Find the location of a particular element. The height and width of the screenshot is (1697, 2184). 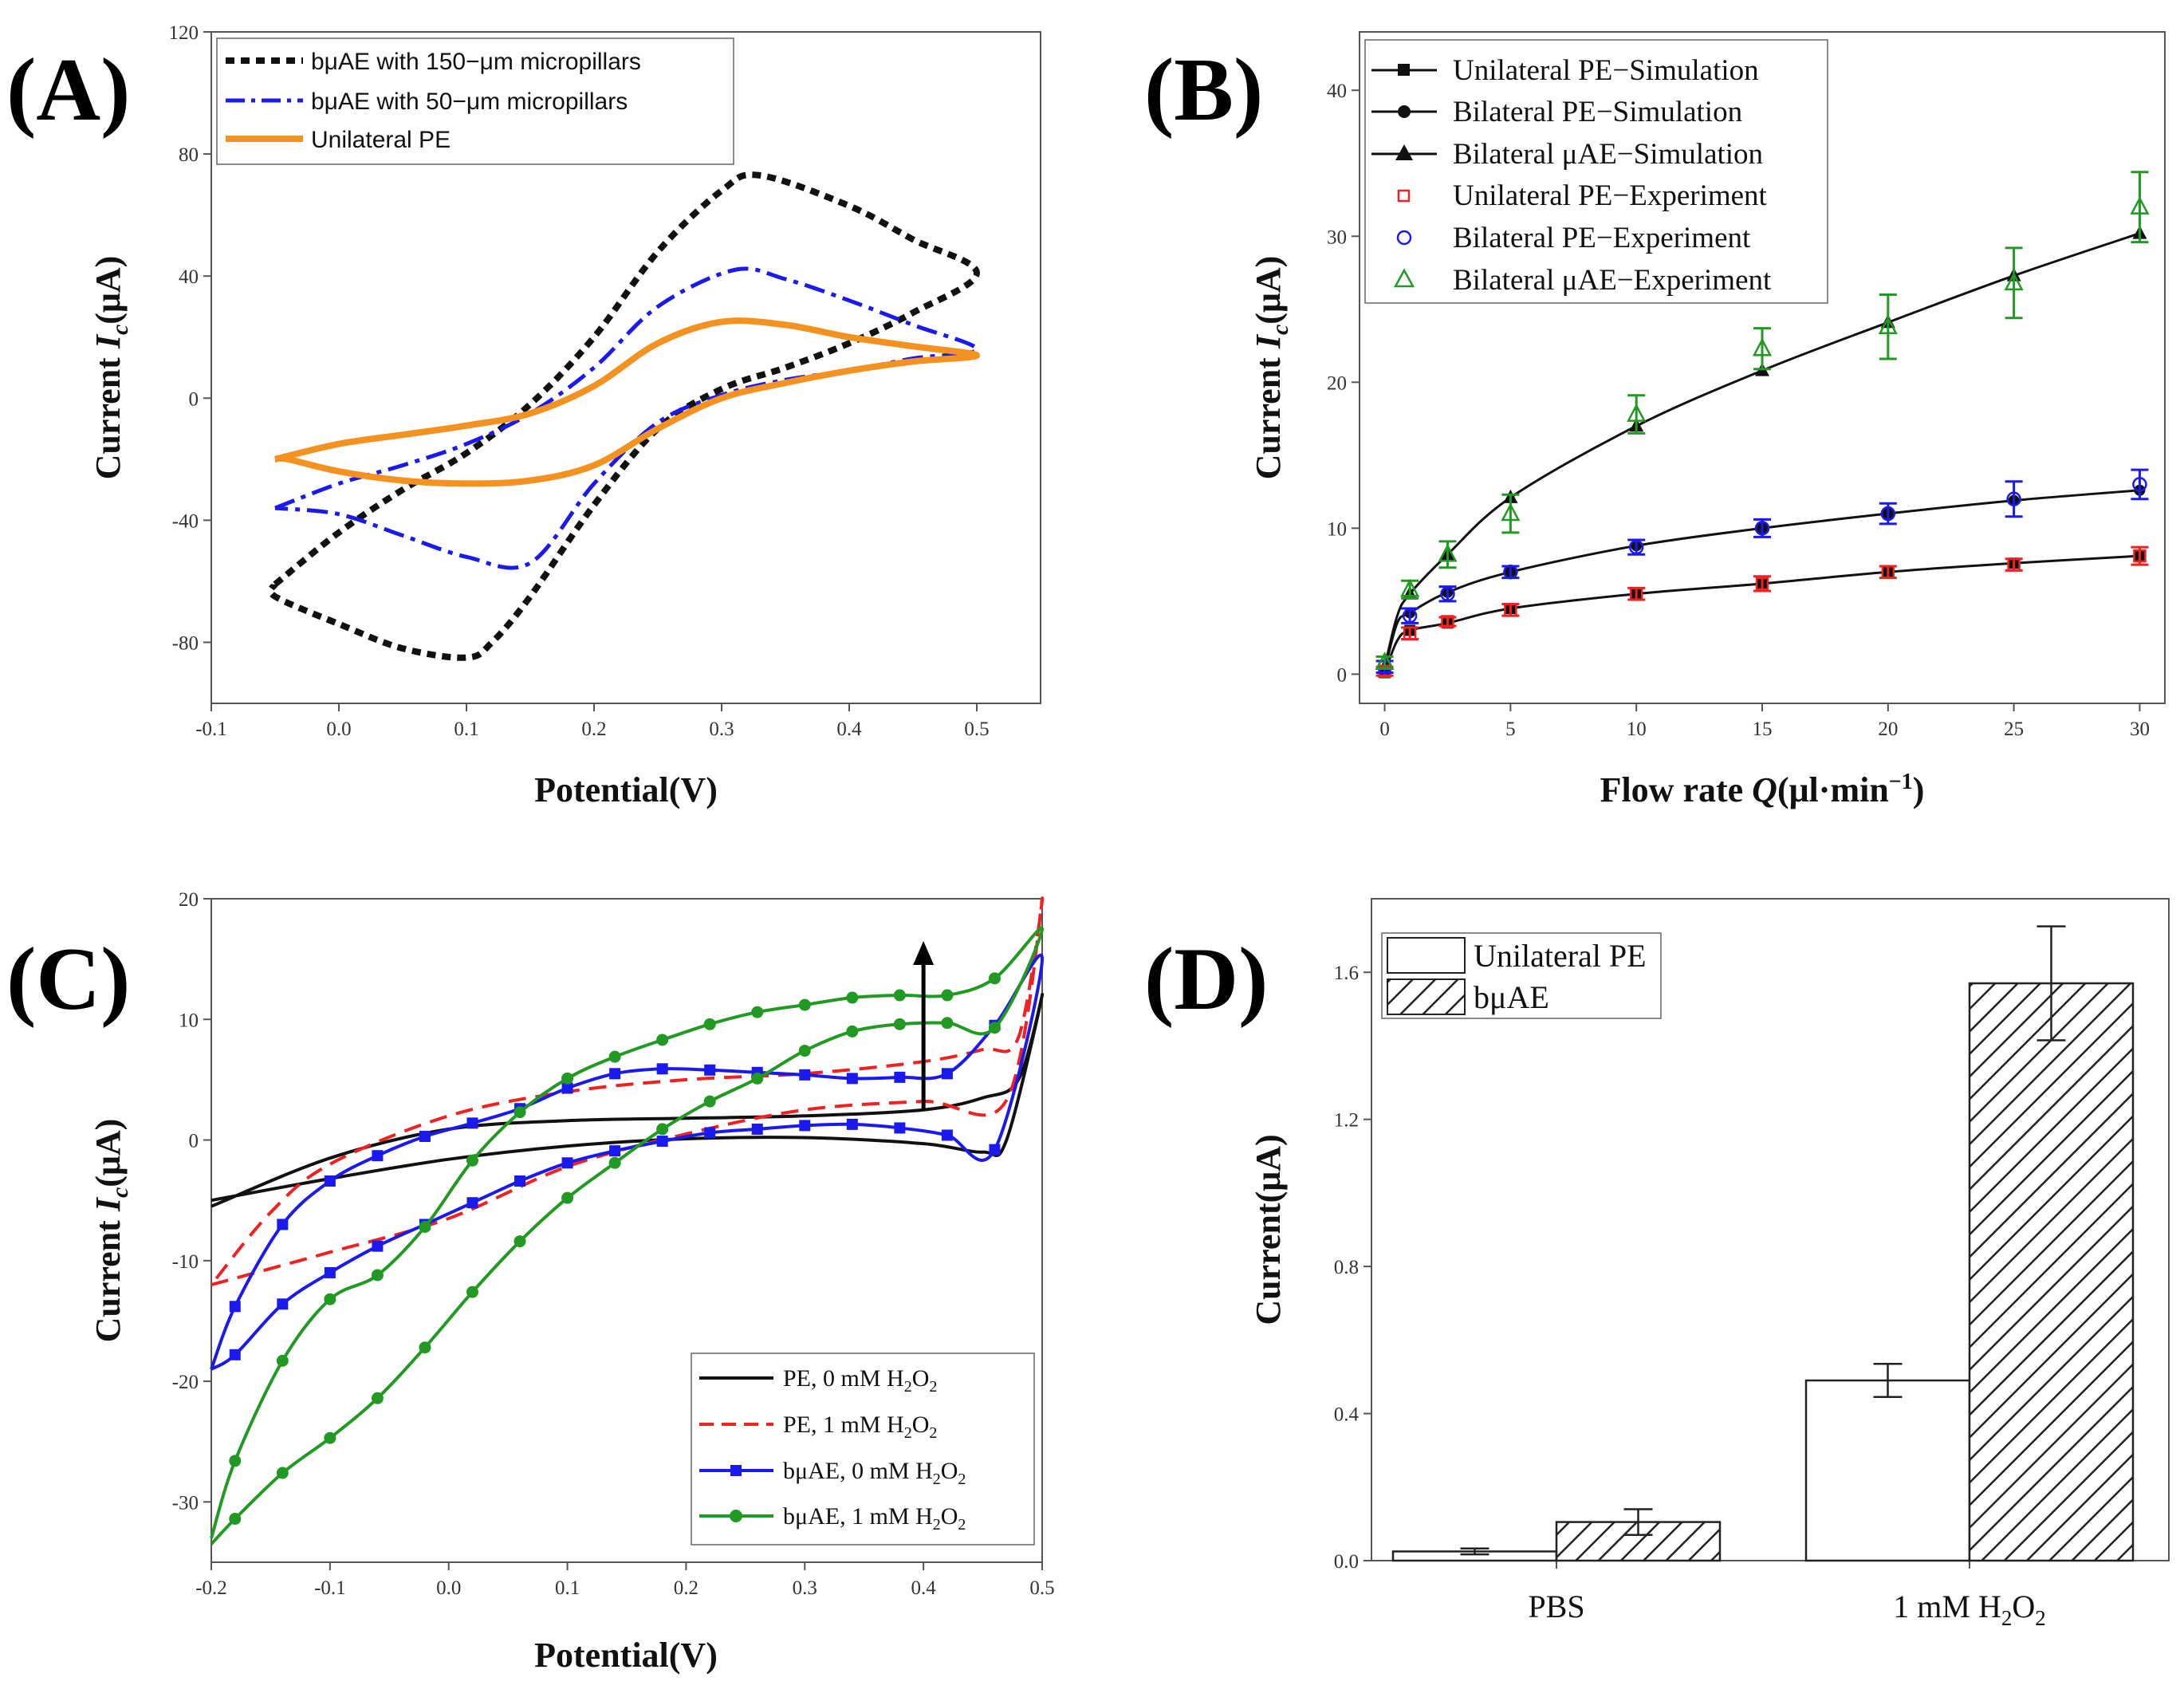

panel-d-bar-buae is located at coordinates (2051, 1272).